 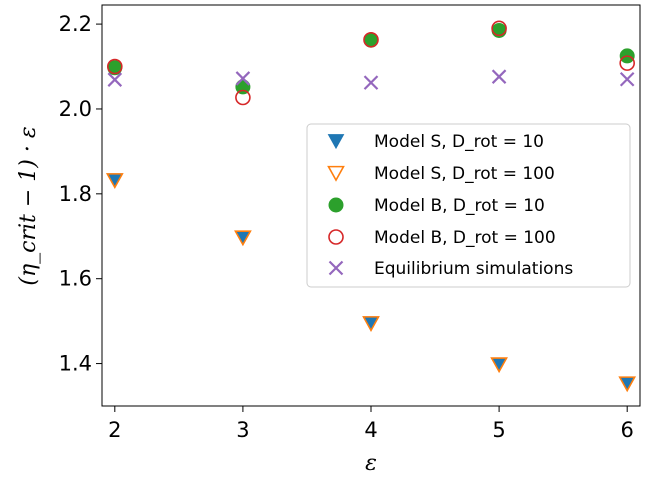 What do you see at coordinates (370, 430) in the screenshot?
I see `x-tick-label: 4` at bounding box center [370, 430].